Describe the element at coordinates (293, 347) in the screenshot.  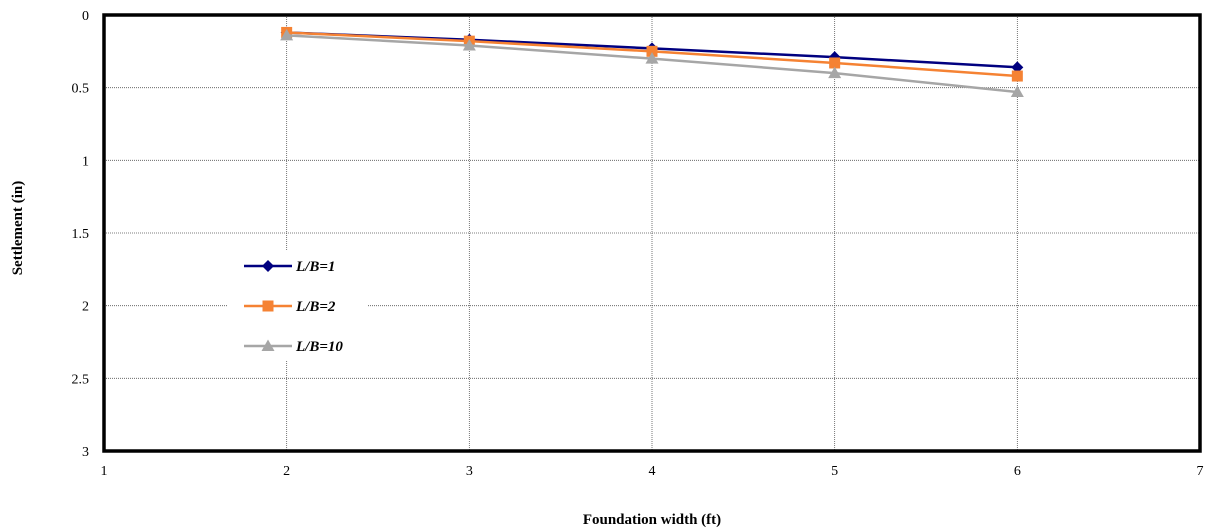
I see `legend-item: L/B=10` at that location.